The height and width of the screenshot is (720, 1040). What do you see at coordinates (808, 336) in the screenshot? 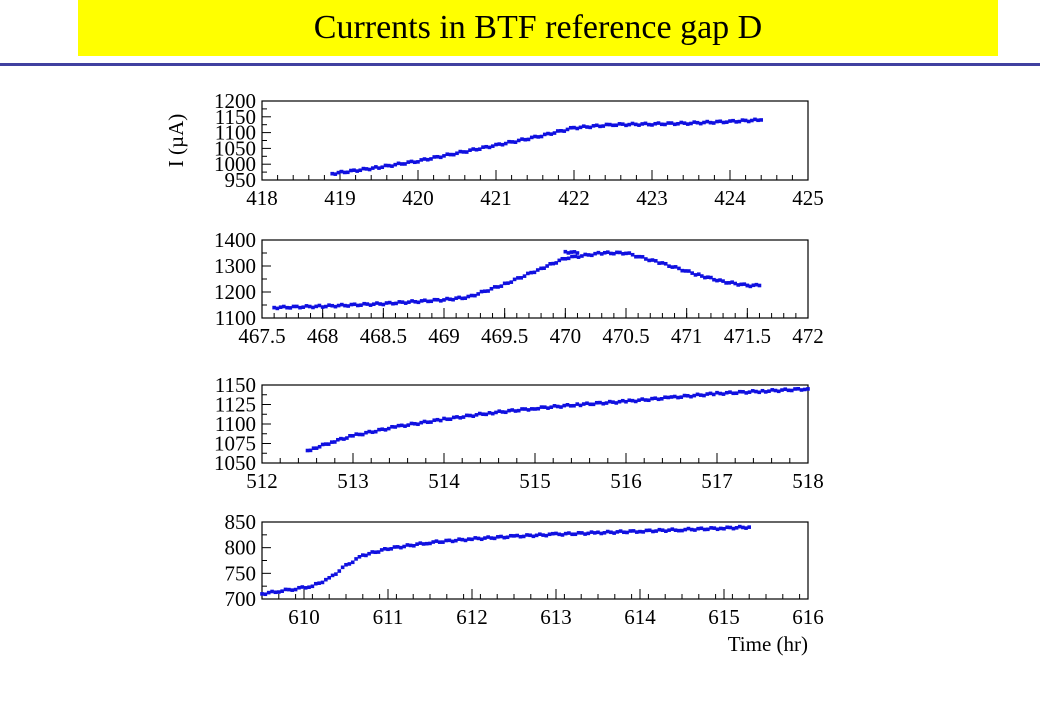
I see `x-tick-label: 472` at bounding box center [808, 336].